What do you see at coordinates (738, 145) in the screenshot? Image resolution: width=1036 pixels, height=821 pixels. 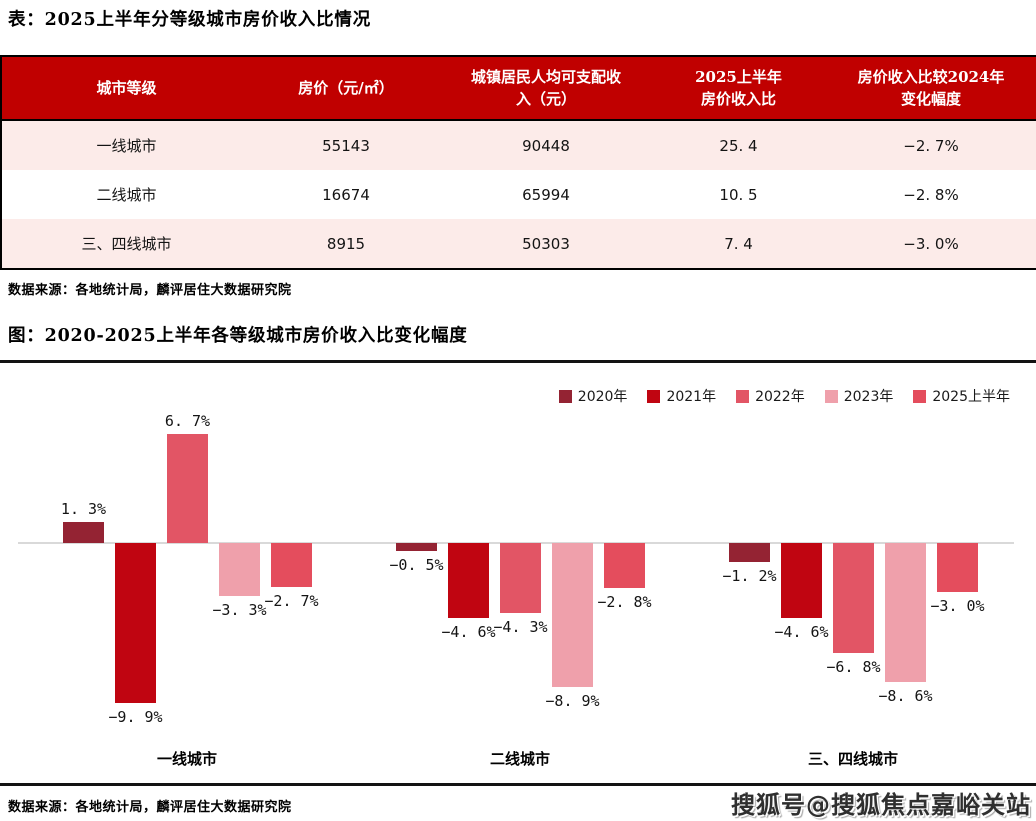 I see `table-cell: 25. 4` at bounding box center [738, 145].